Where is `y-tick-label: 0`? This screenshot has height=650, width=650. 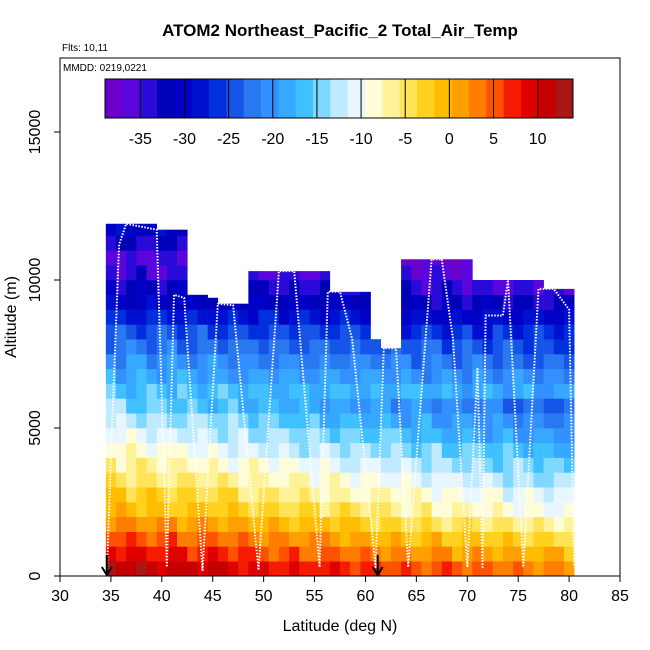
y-tick-label: 0 is located at coordinates (35, 575).